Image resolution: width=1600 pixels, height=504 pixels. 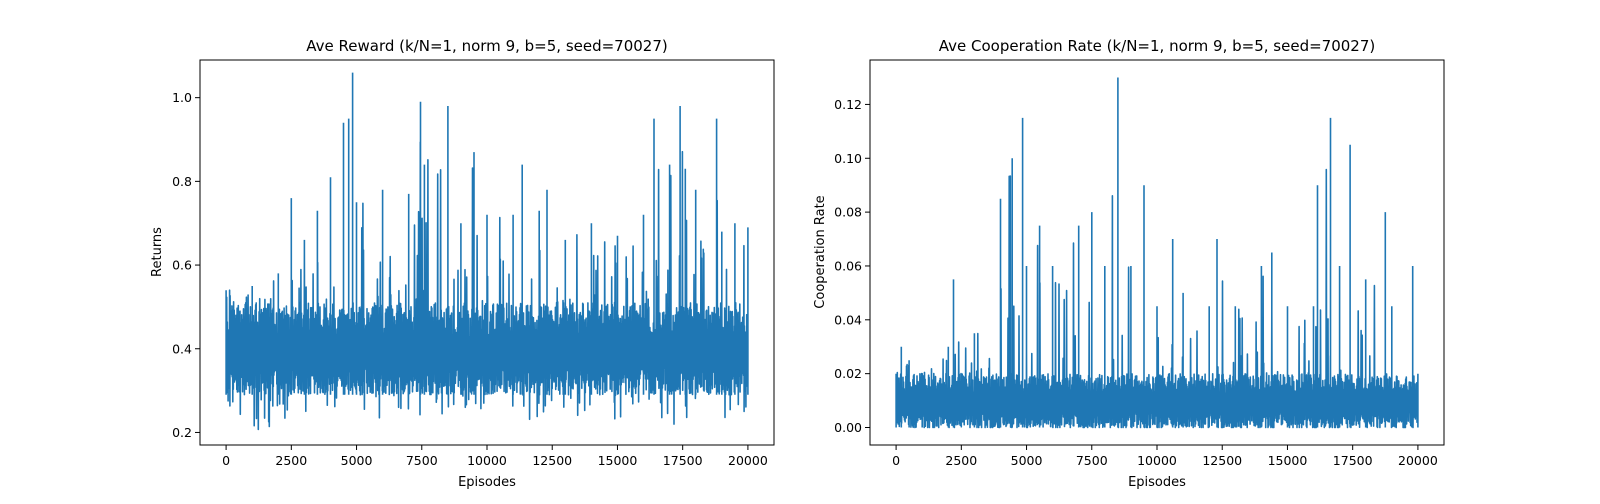 I want to click on reward-x-tick-label: 12500, so click(x=552, y=460).